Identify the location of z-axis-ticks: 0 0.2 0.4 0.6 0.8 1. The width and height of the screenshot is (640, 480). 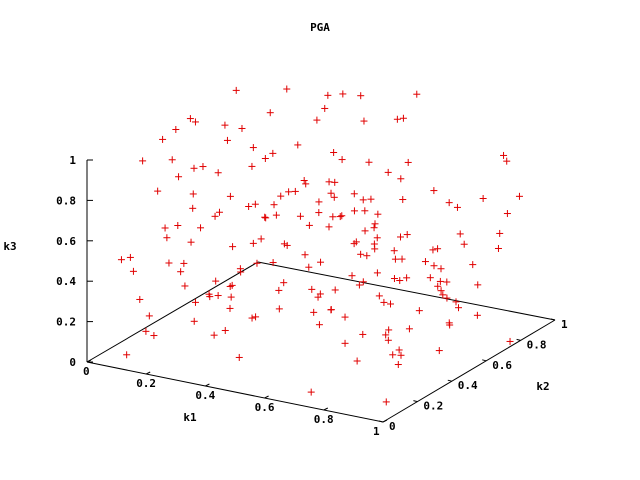
(74, 261).